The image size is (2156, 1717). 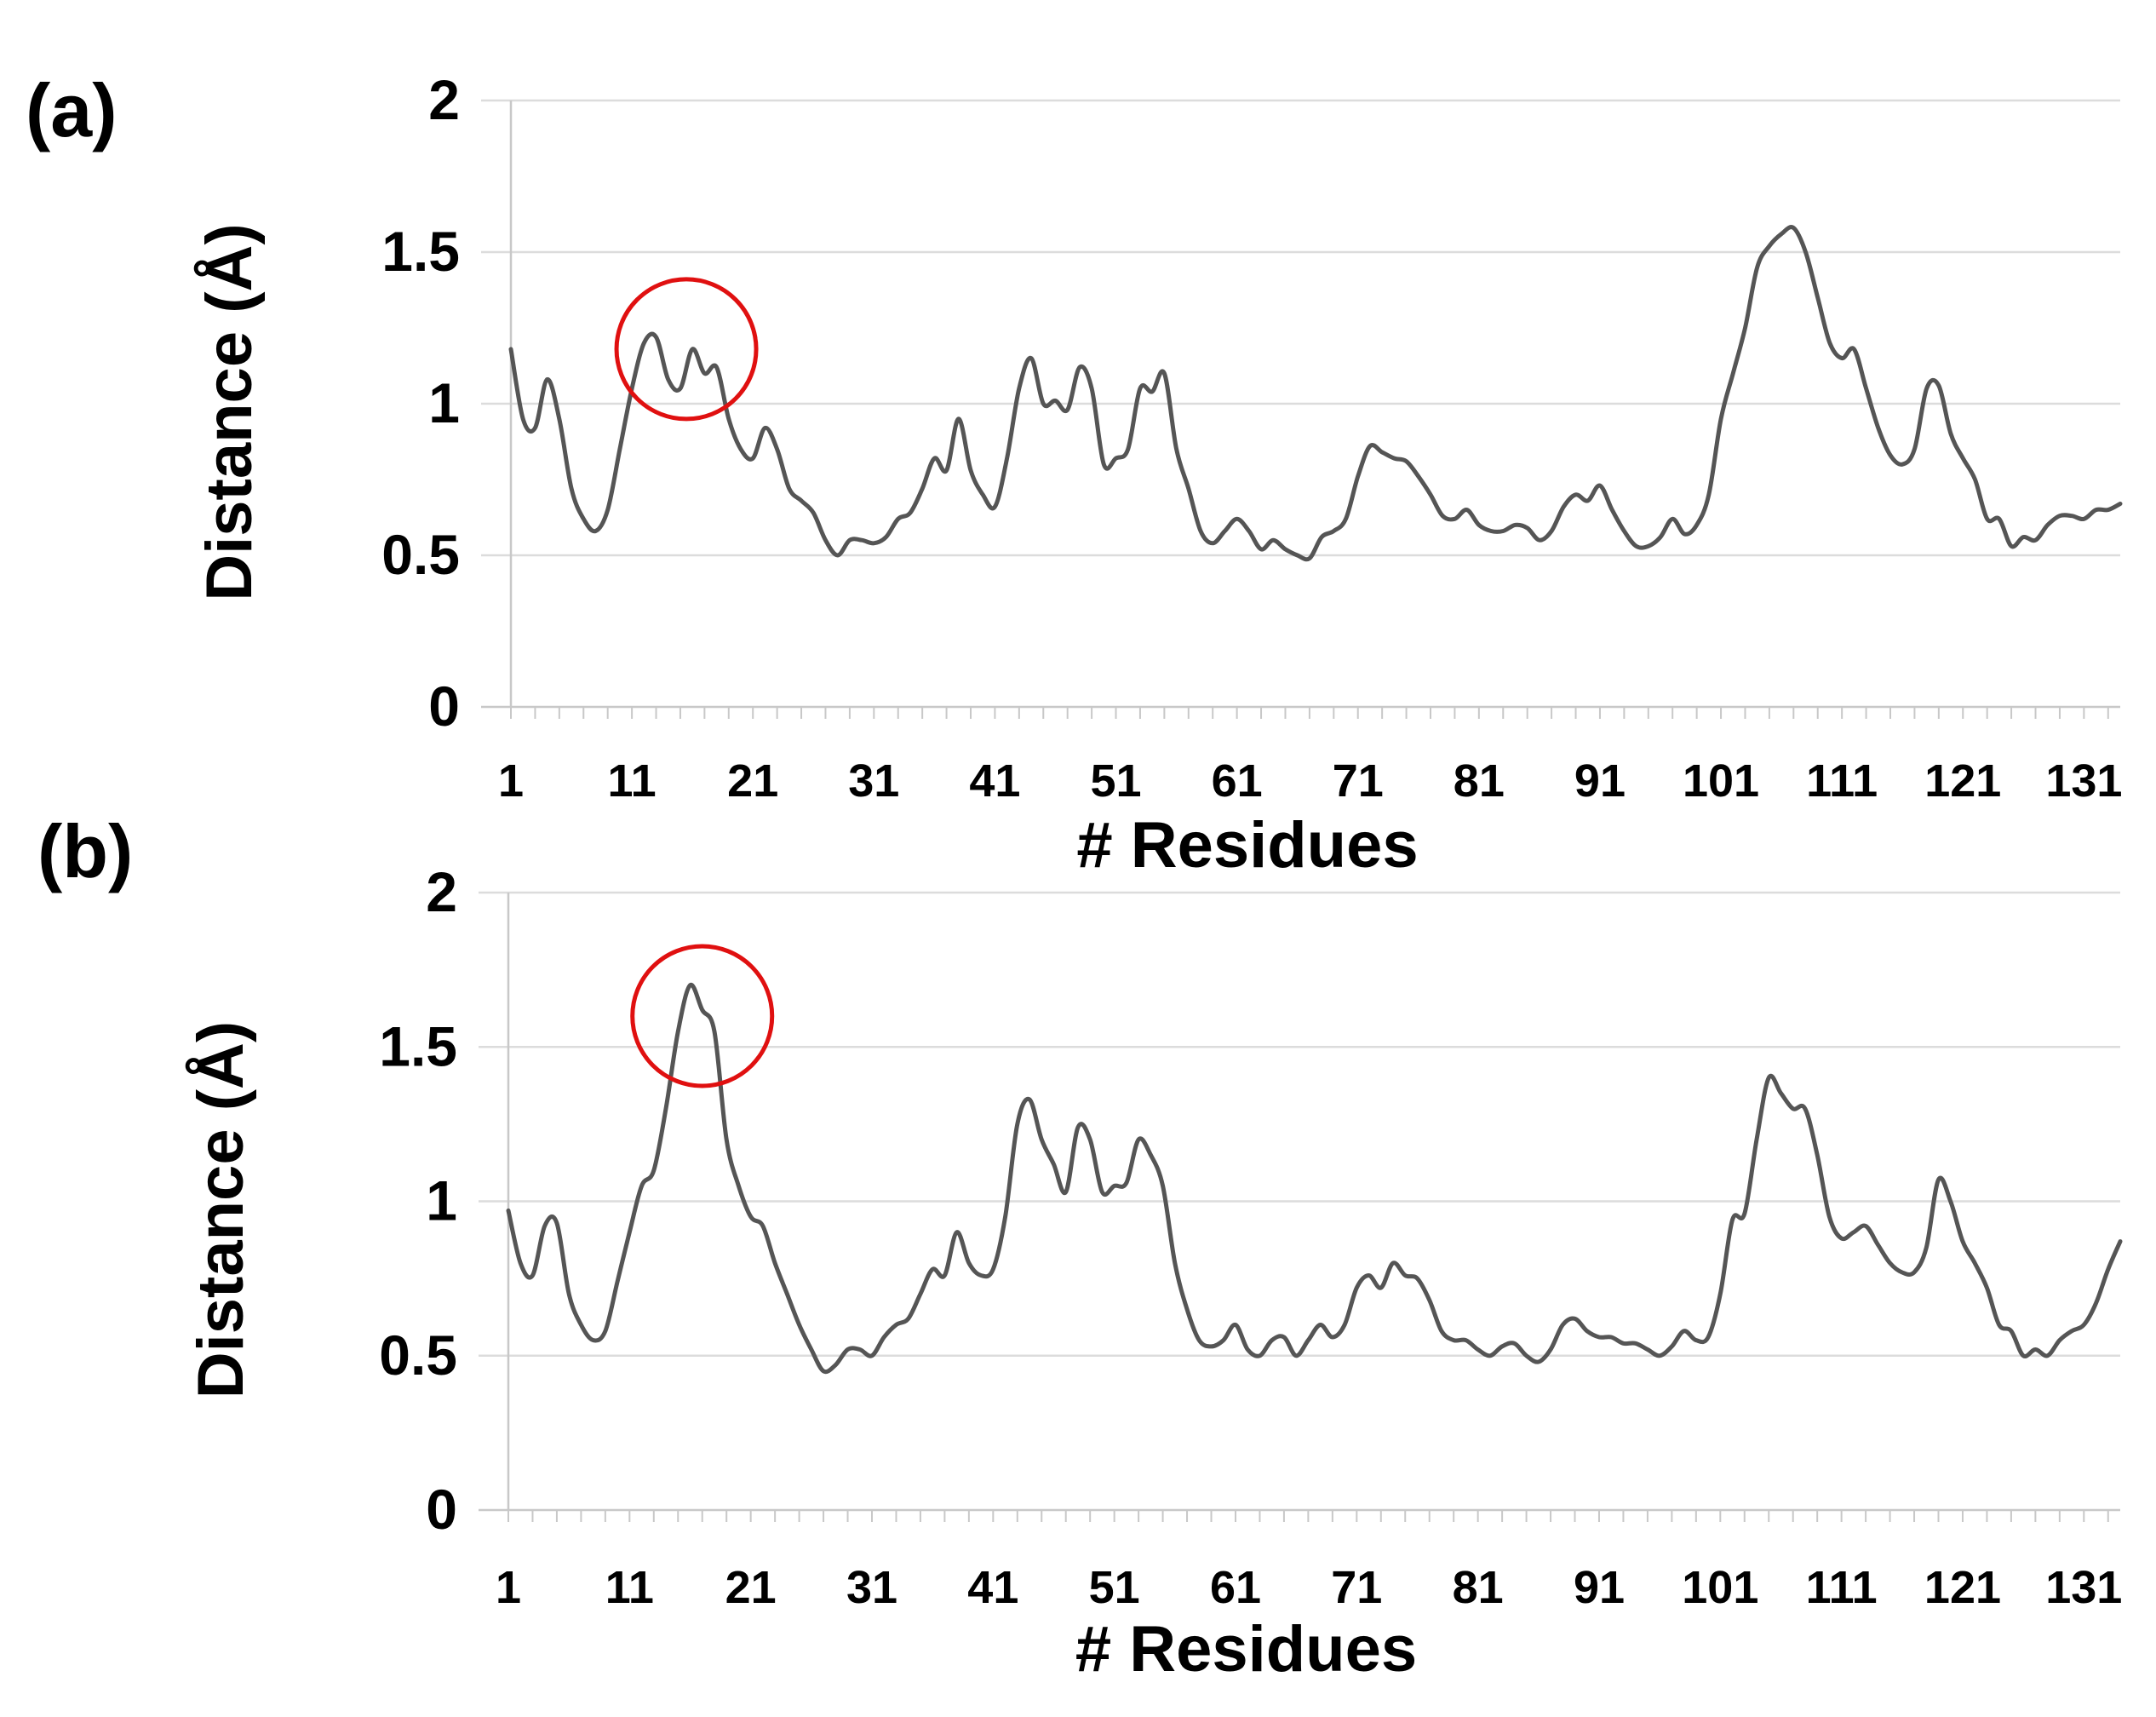 I want to click on panel-label: (a), so click(x=72, y=110).